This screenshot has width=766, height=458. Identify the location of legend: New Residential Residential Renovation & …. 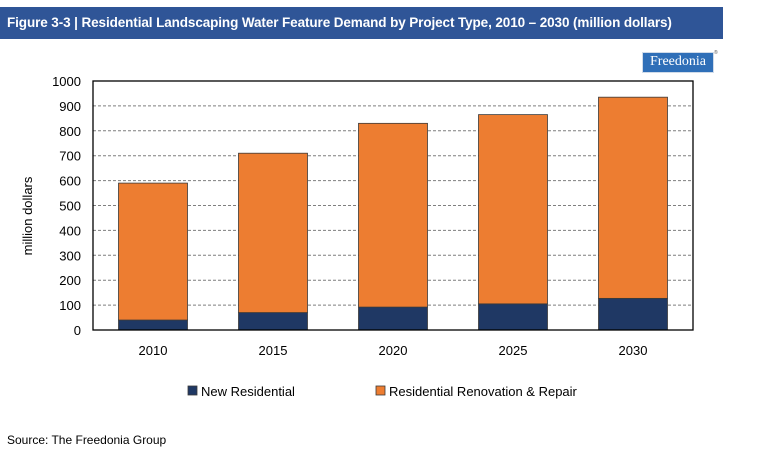
(382, 391).